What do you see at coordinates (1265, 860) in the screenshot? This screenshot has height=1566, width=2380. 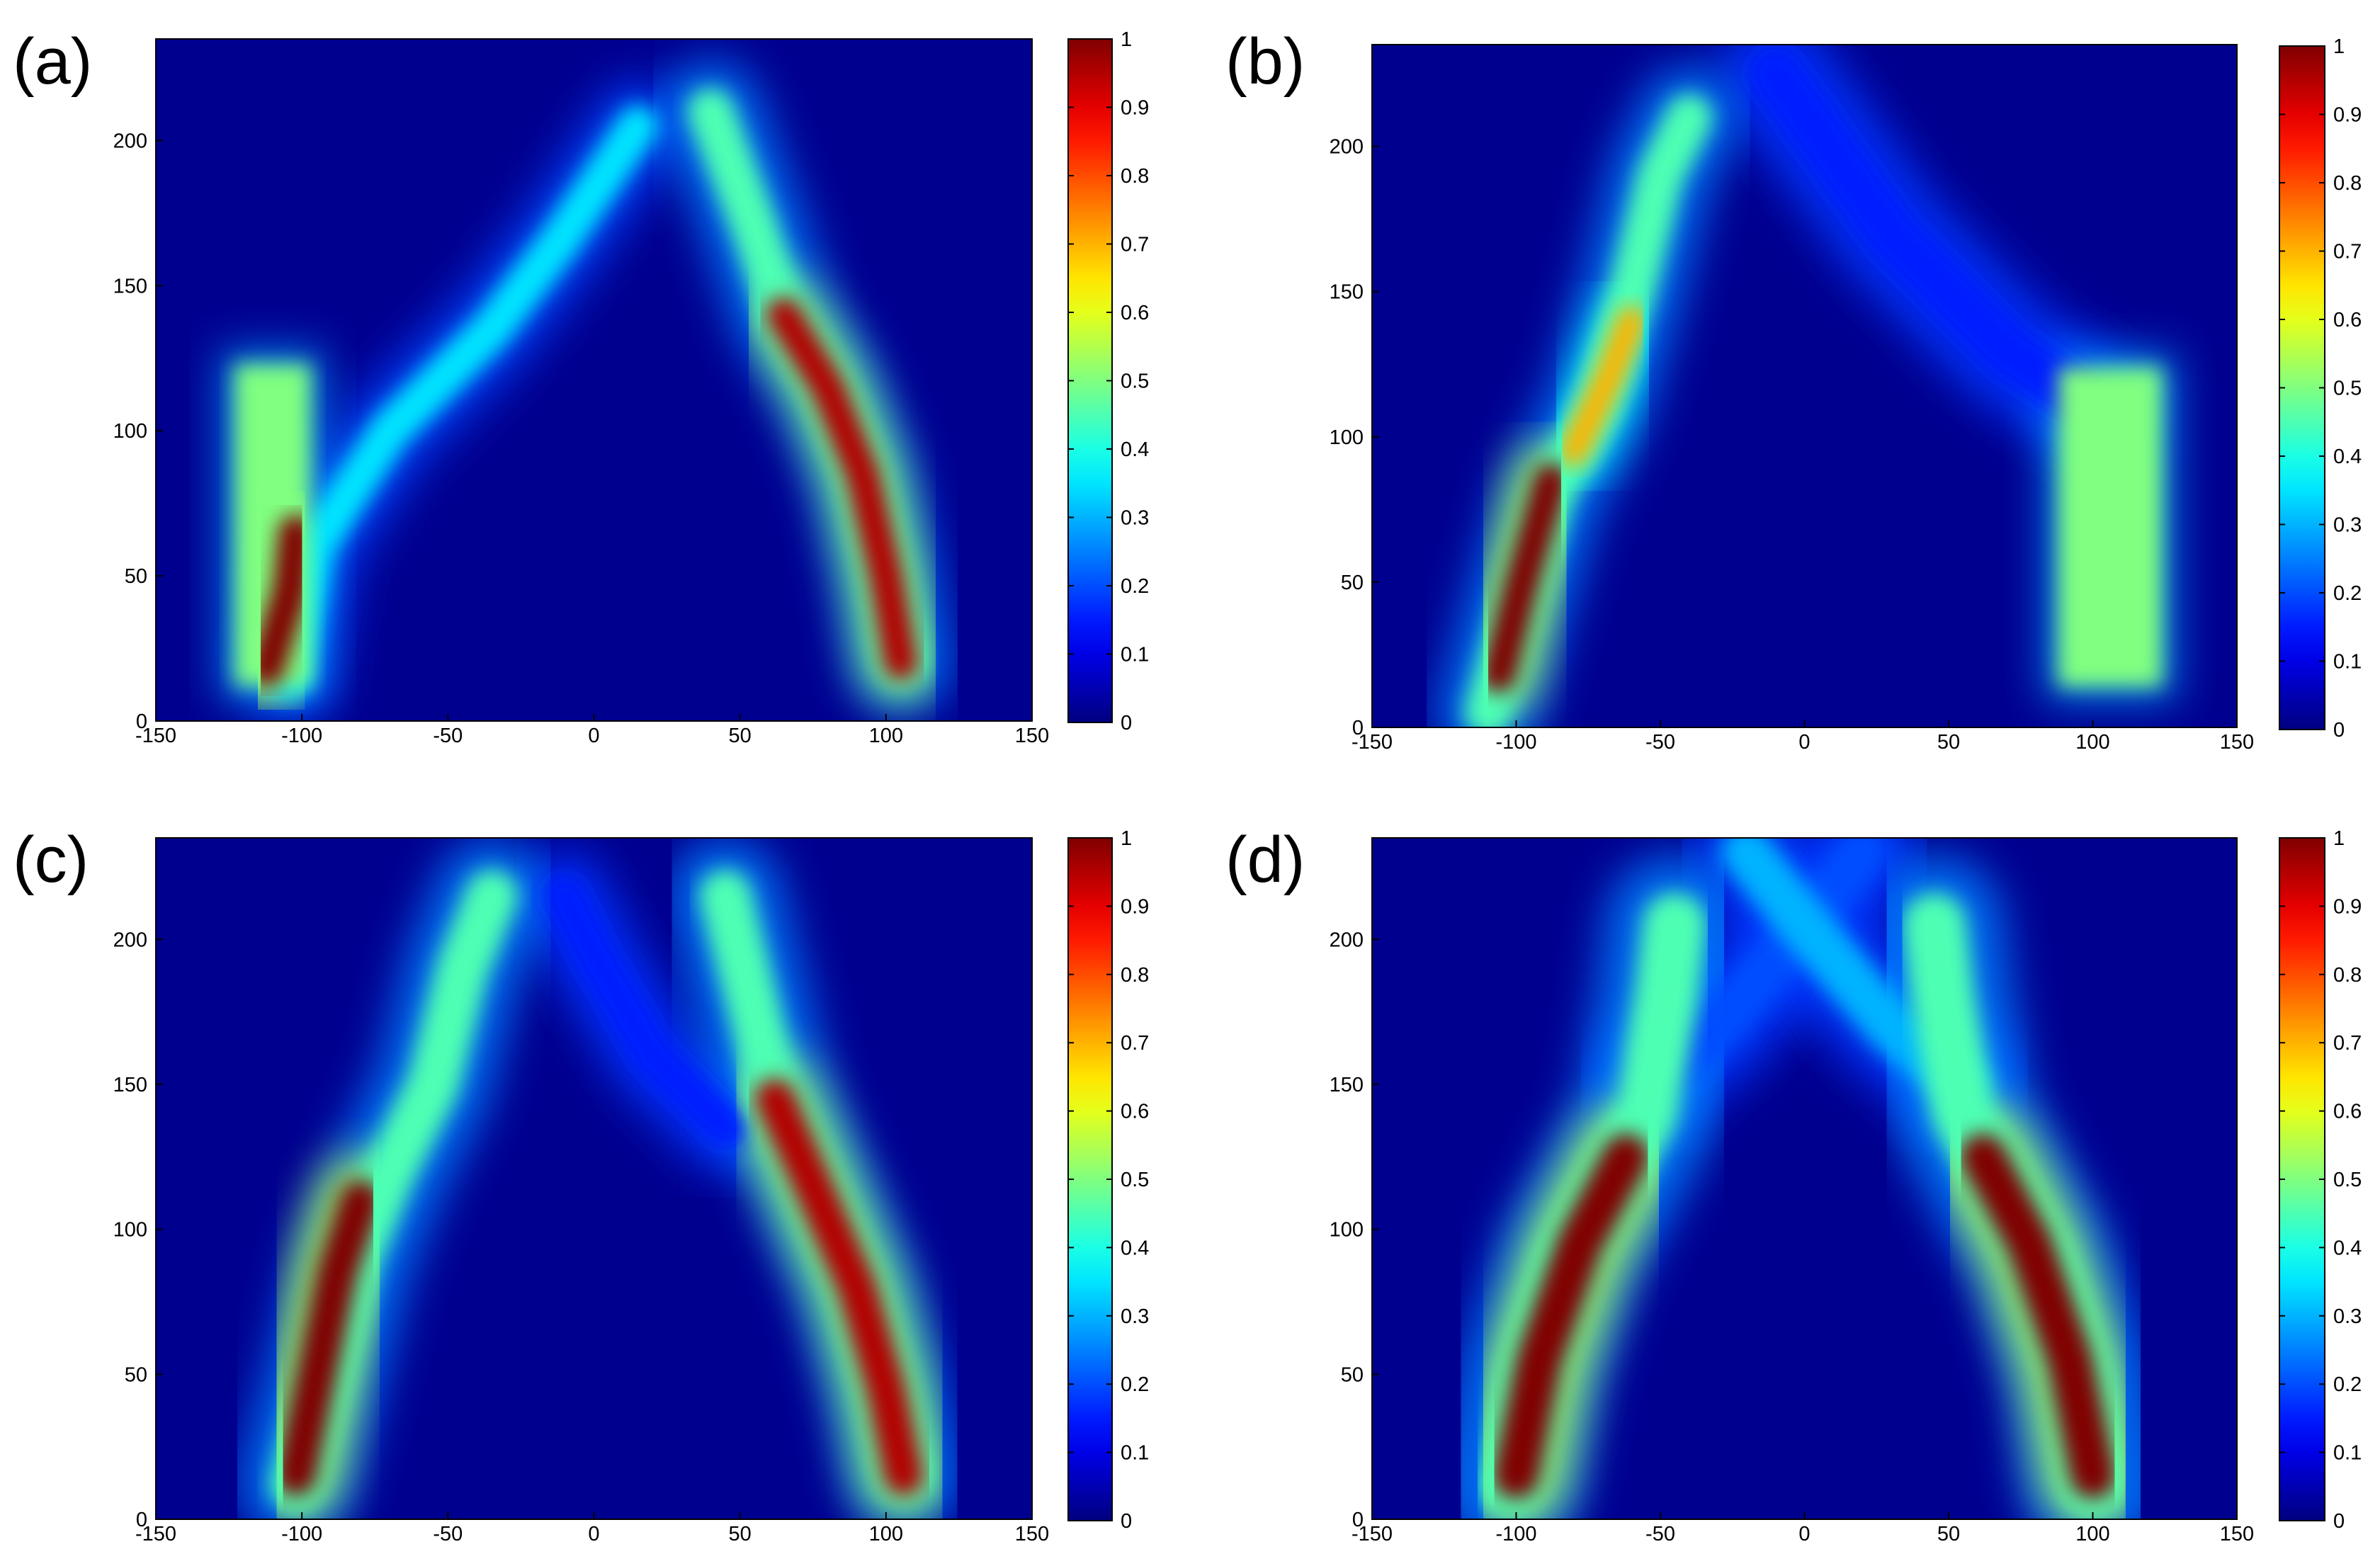 I see `panel-label: (d)` at bounding box center [1265, 860].